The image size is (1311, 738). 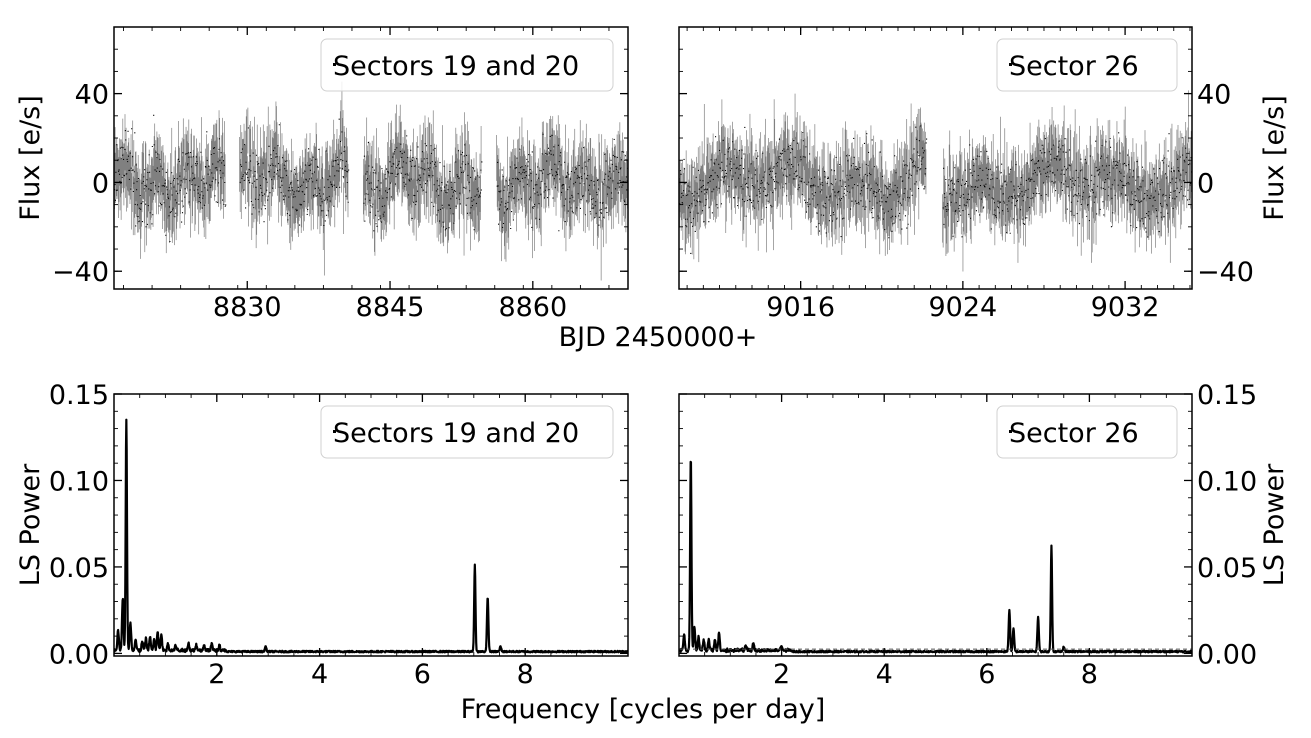 What do you see at coordinates (247, 307) in the screenshot?
I see `x-tick-label: 8830` at bounding box center [247, 307].